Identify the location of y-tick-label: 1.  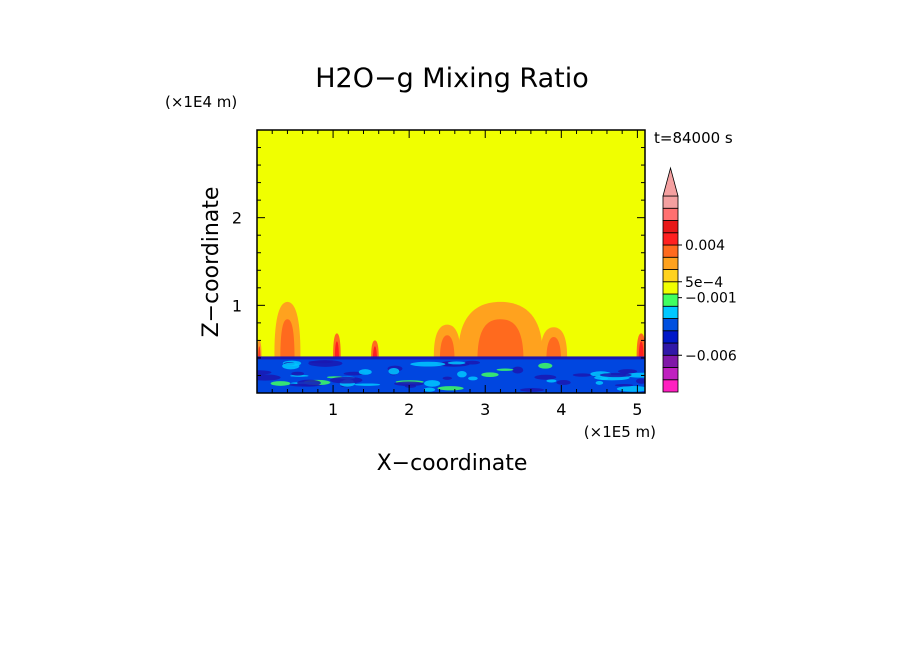
(237, 305).